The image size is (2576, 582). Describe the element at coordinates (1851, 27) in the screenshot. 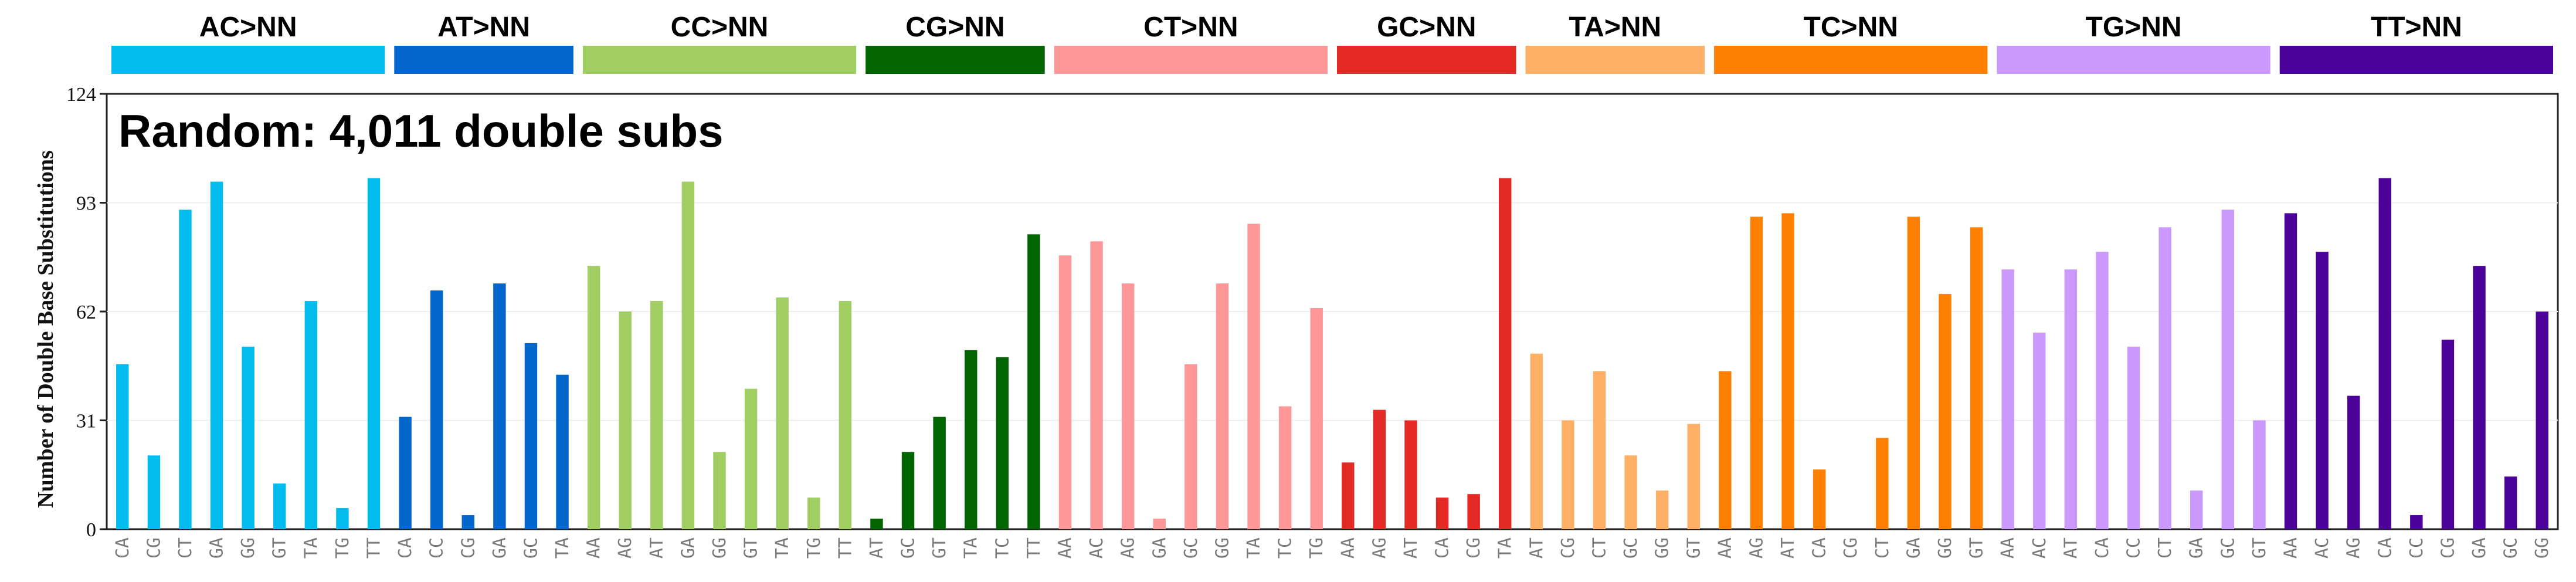

I see `group-header-label: TC>NN` at that location.